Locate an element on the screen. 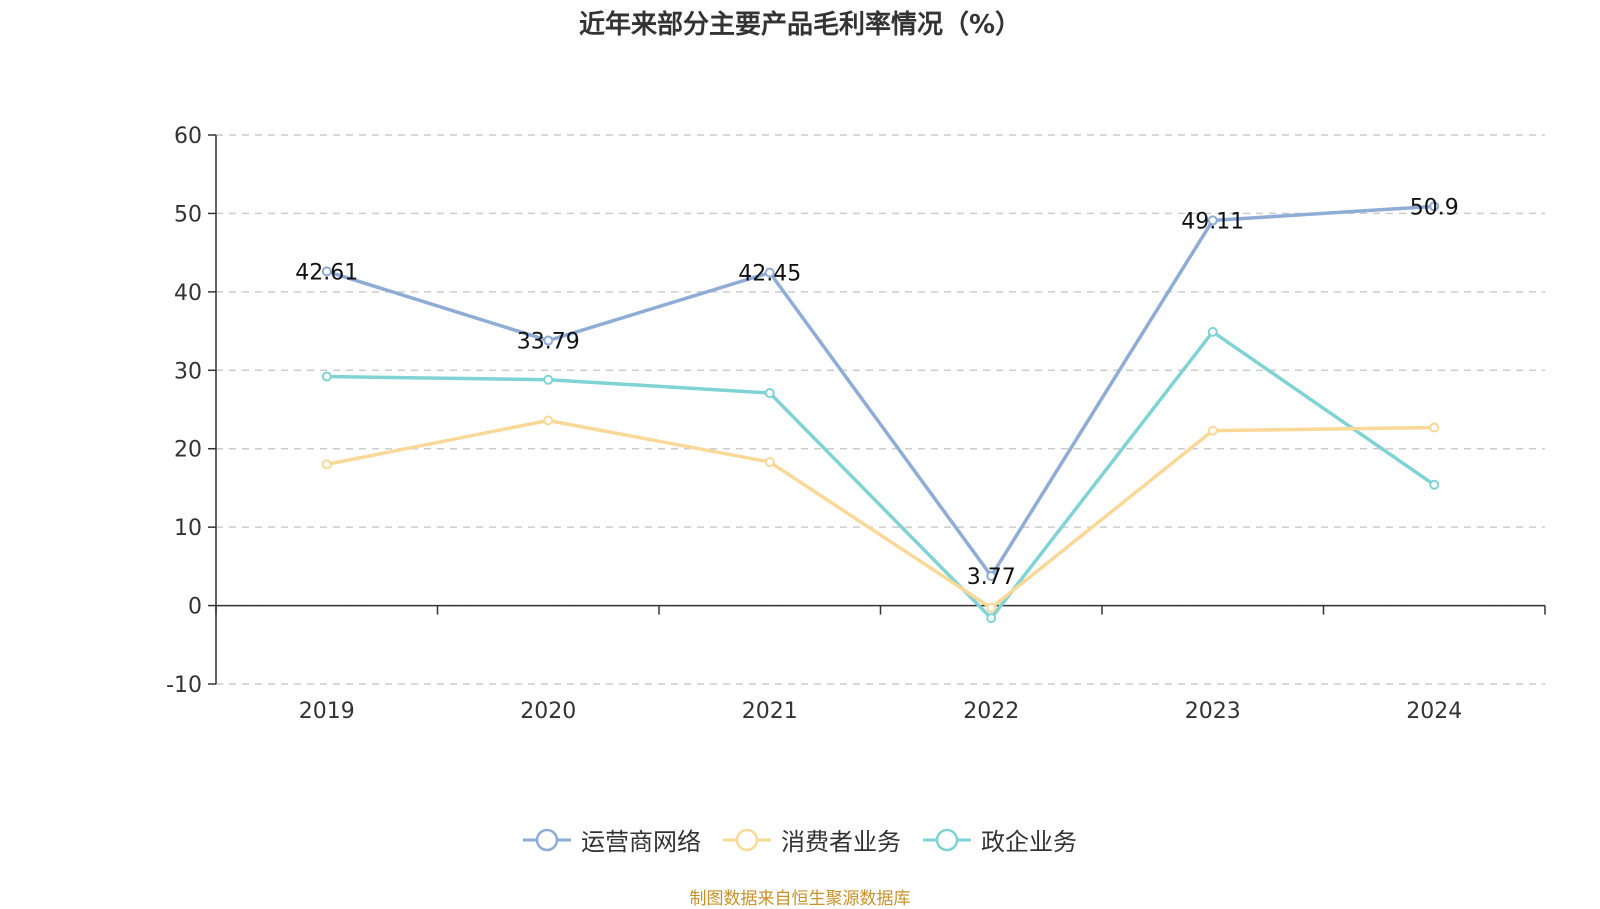  x-tick-label: 2020 is located at coordinates (548, 711).